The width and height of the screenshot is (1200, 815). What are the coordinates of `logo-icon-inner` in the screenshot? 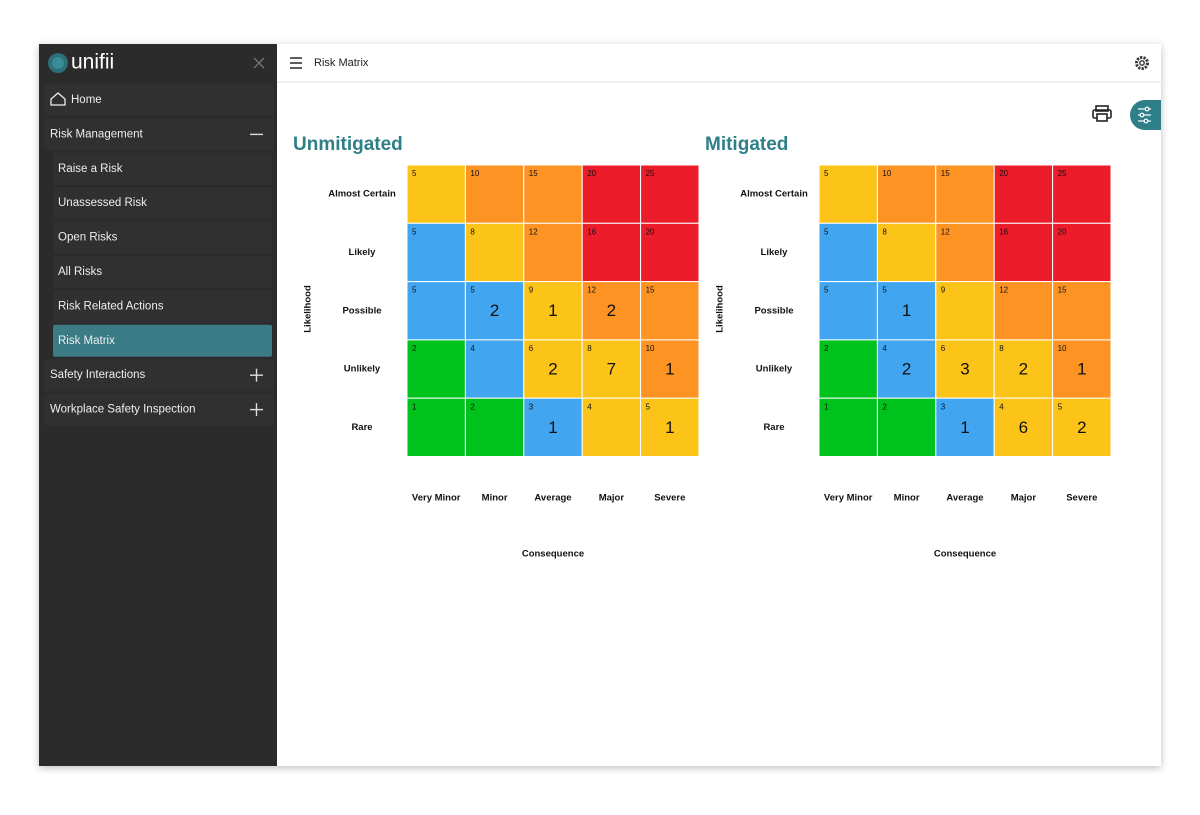 It's located at (58, 63).